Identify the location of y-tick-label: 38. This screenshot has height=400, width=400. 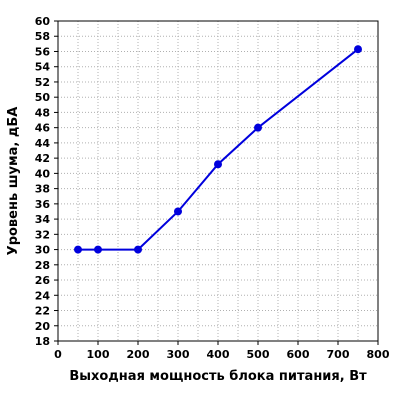
(42, 189).